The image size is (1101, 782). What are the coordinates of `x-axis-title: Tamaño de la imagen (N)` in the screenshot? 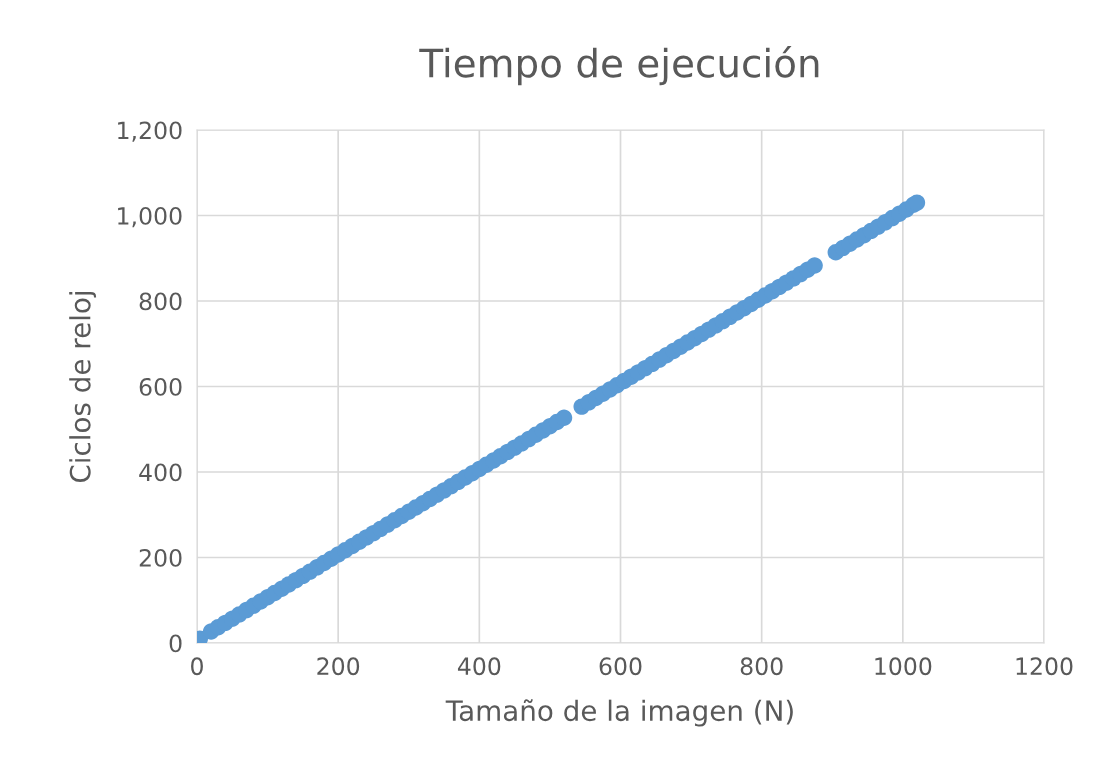 It's located at (619, 713).